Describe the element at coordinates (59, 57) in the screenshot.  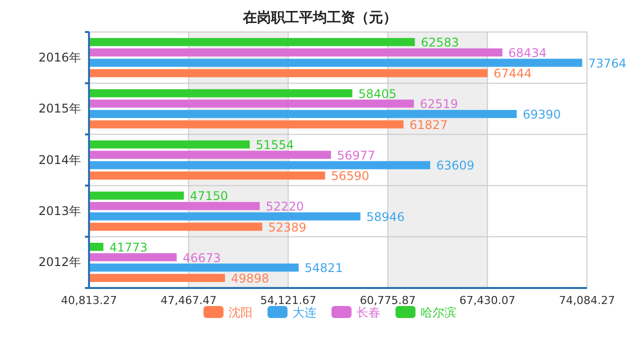
I see `y-tick-label: 2016年` at that location.